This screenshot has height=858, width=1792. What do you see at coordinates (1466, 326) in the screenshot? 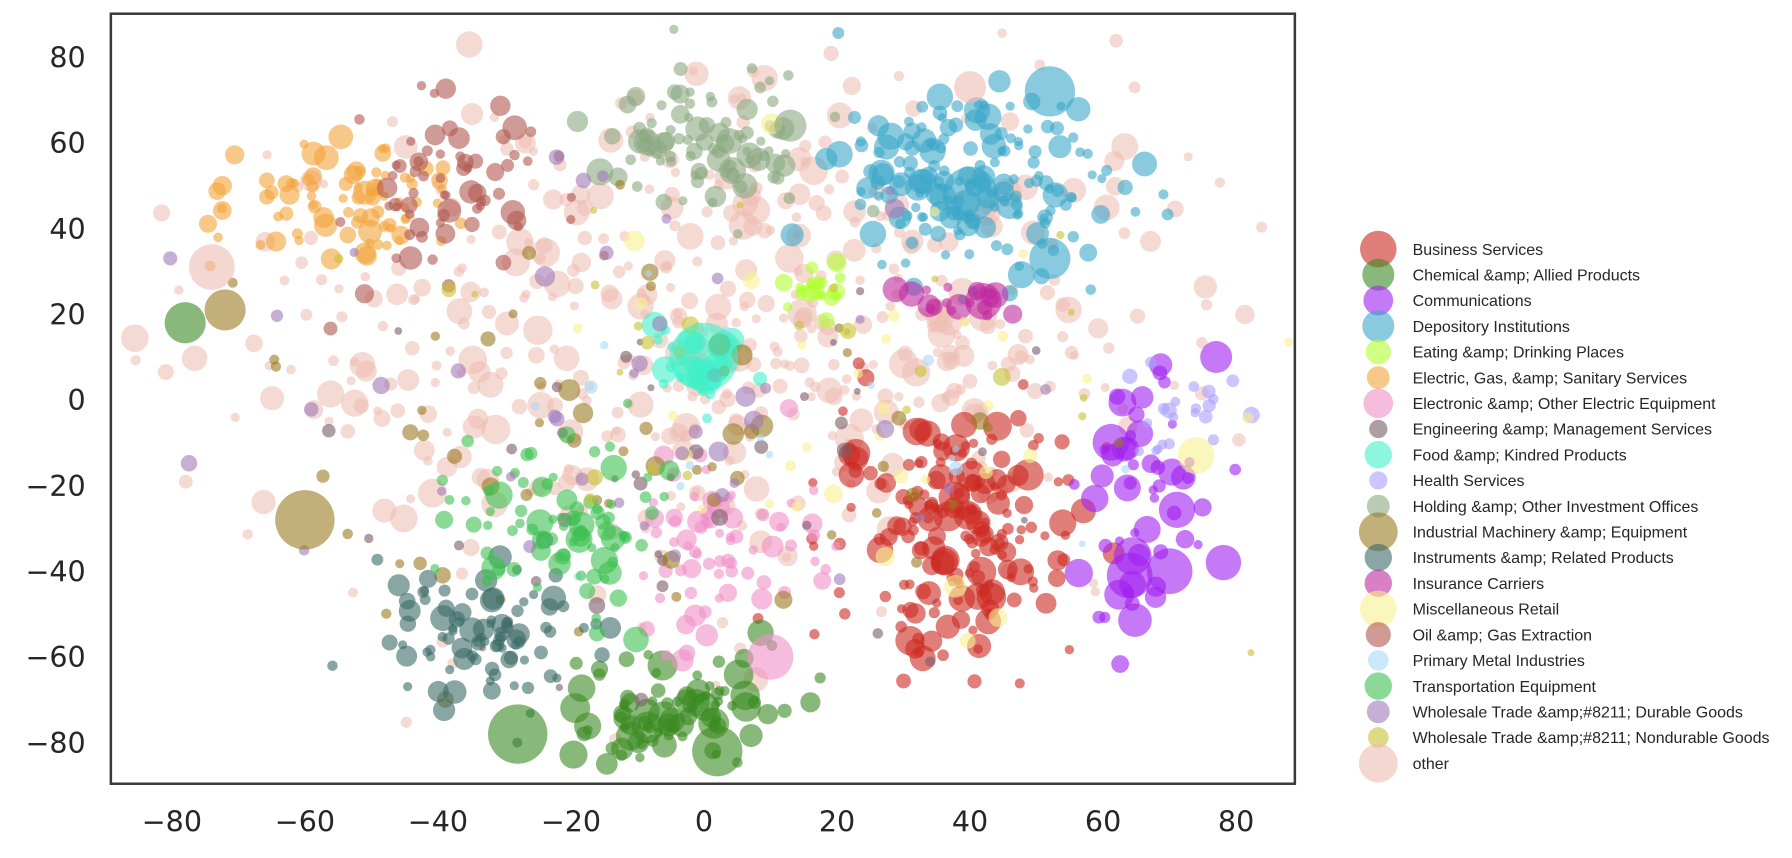
I see `legend-item: Depository Institutions` at bounding box center [1466, 326].